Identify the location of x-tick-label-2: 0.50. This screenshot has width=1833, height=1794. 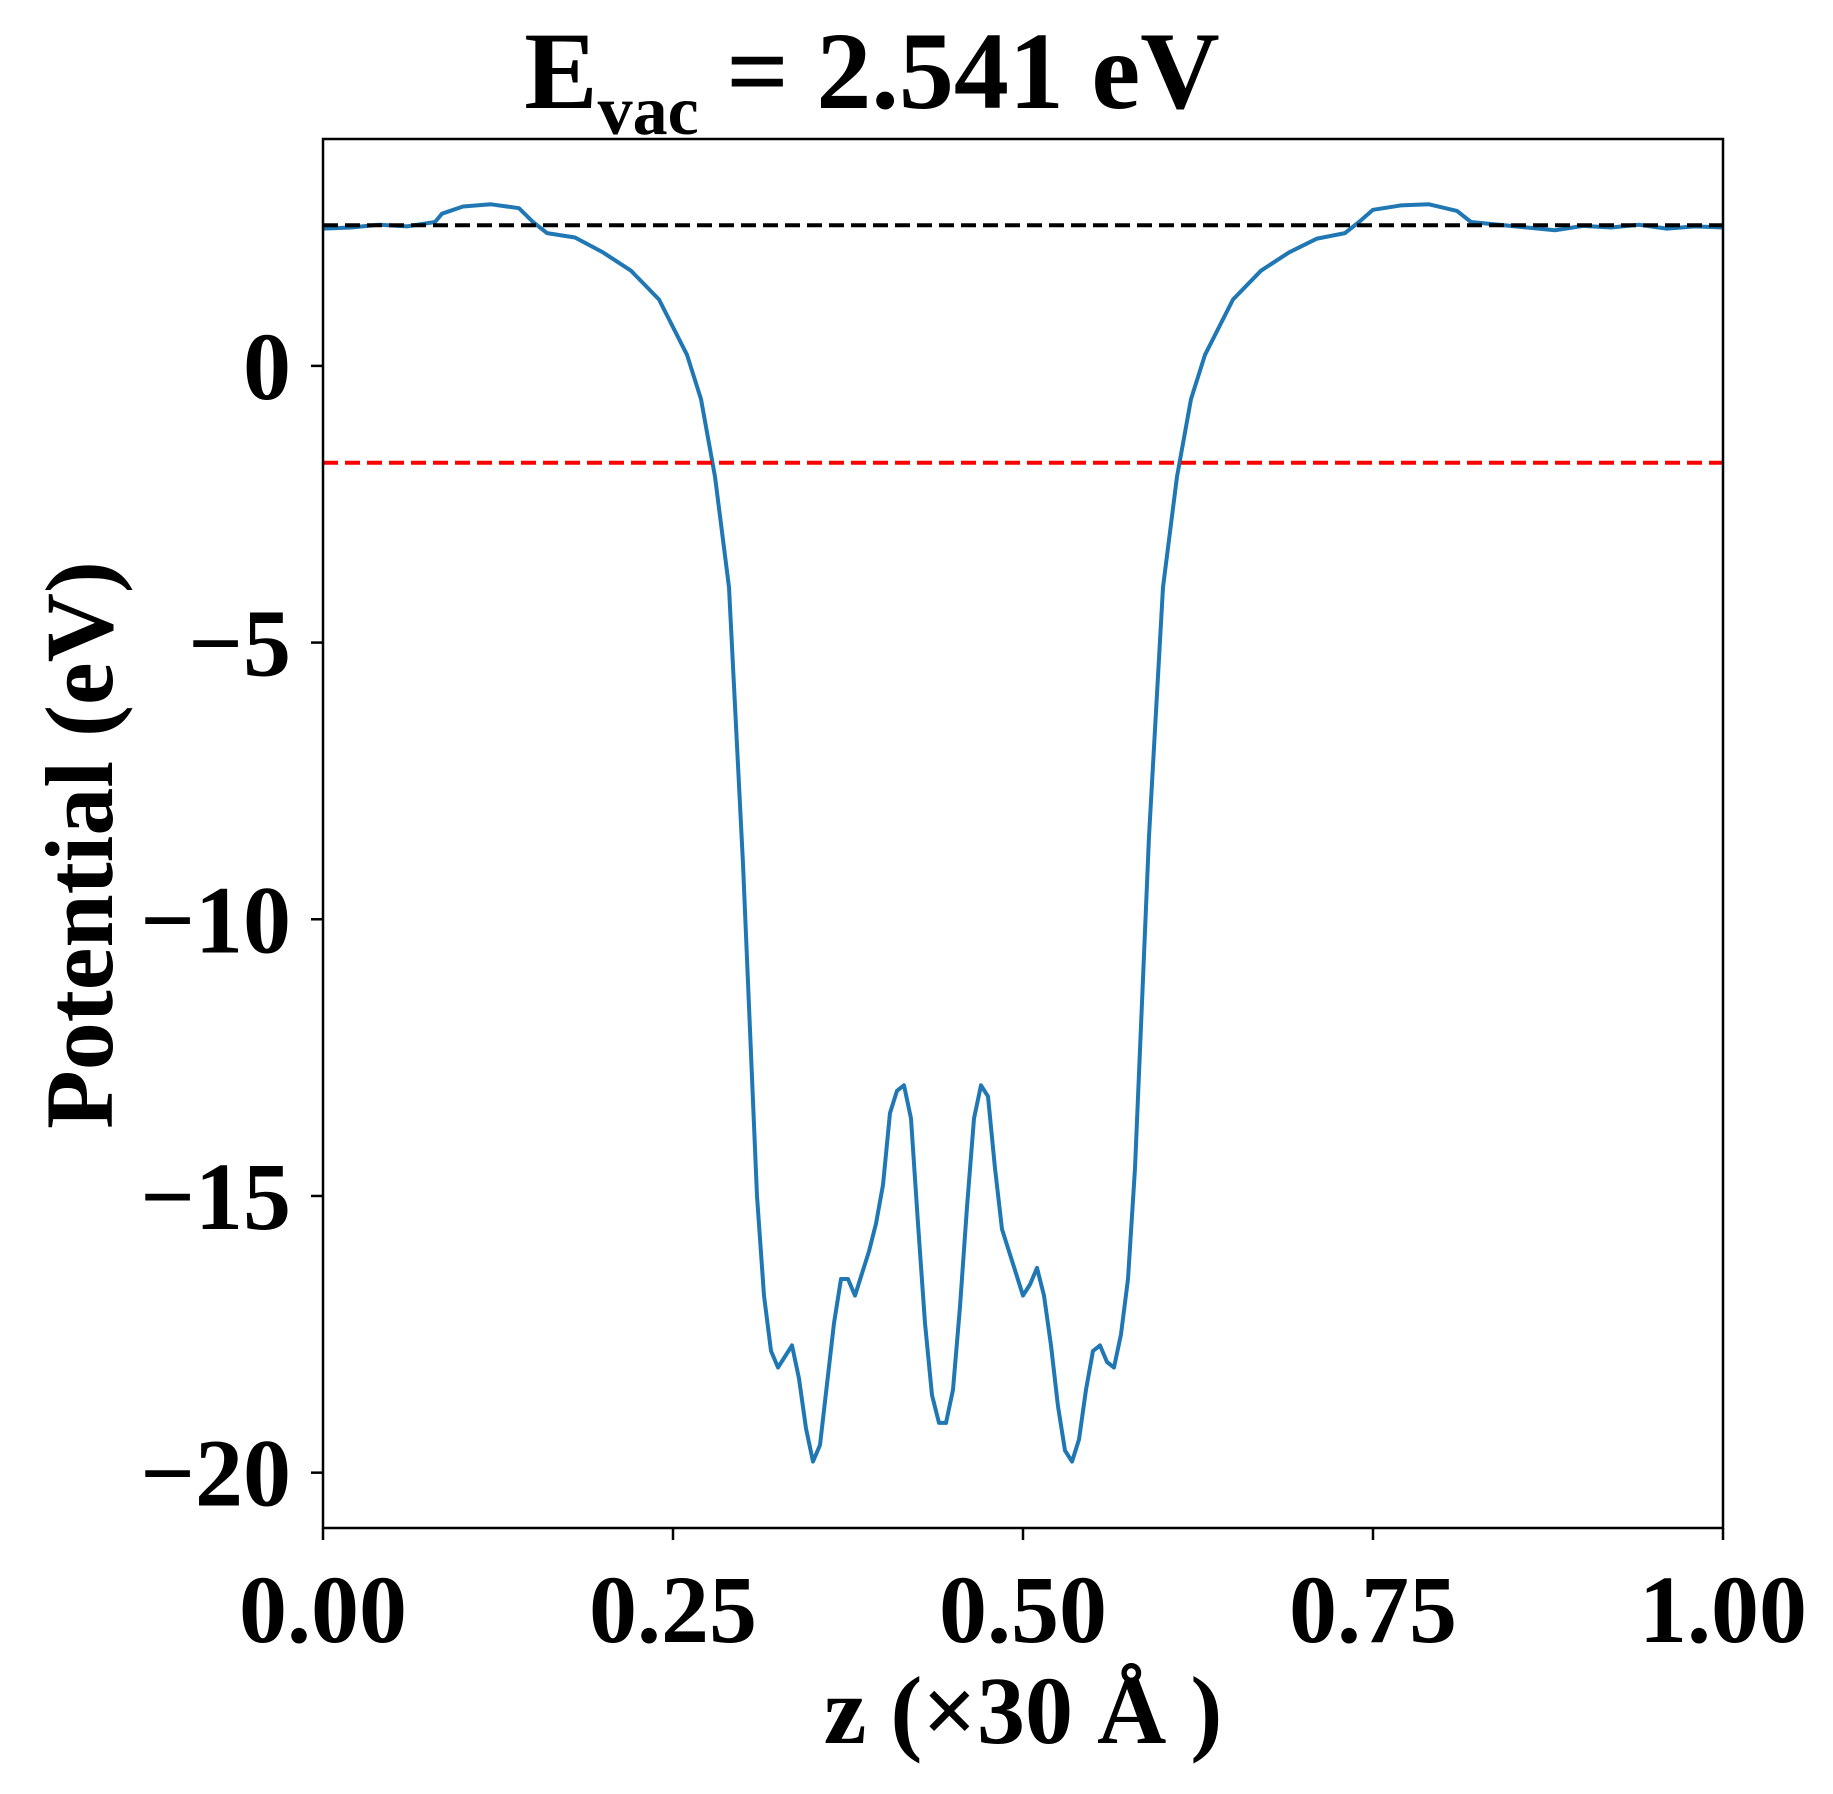
(1023, 1609).